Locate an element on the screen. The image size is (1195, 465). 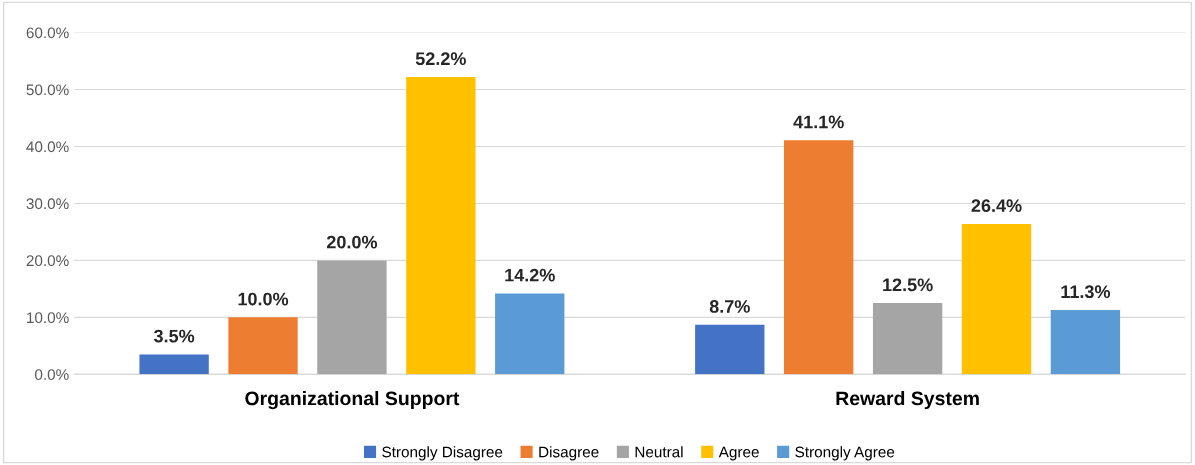
x-tick-label: Organizational Support is located at coordinates (352, 400).